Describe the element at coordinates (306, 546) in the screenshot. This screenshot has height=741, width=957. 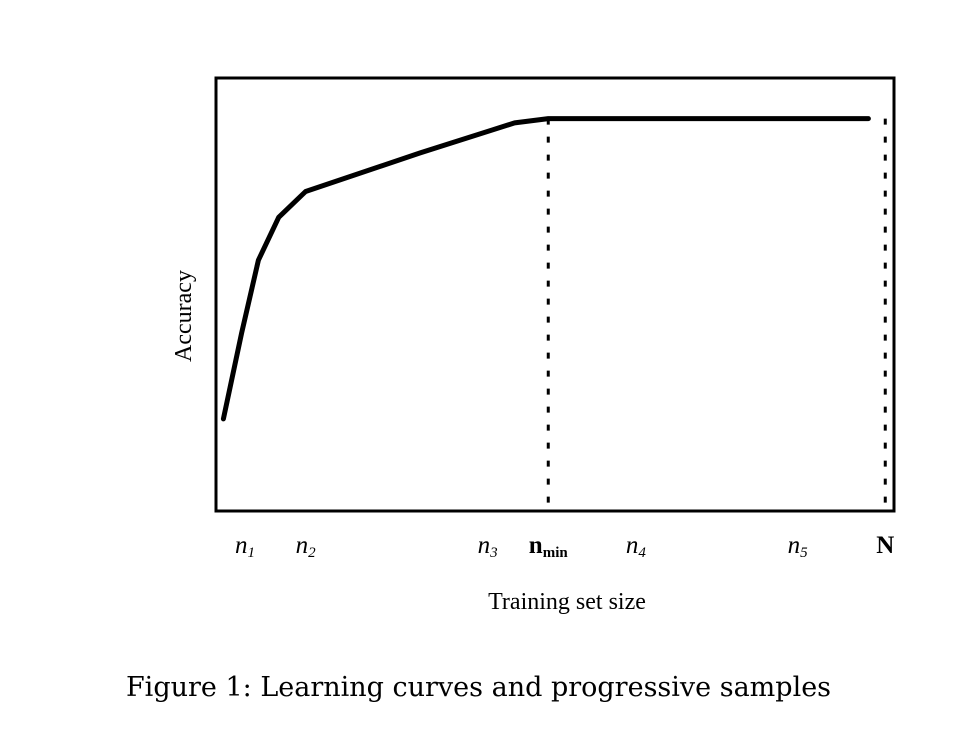
I see `x-tick-label-1: n2` at that location.